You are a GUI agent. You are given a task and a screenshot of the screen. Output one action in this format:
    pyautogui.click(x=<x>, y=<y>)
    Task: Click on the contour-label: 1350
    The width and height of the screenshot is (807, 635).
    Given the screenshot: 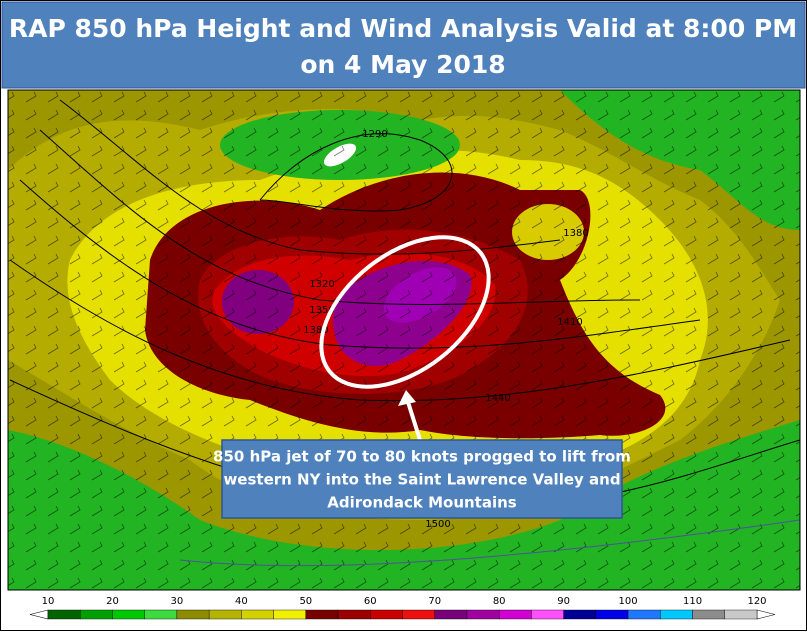 What is the action you would take?
    pyautogui.click(x=321, y=310)
    